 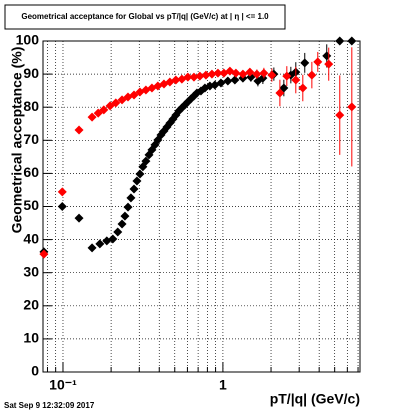 What do you see at coordinates (31, 271) in the screenshot?
I see `y-tick-label: 30` at bounding box center [31, 271].